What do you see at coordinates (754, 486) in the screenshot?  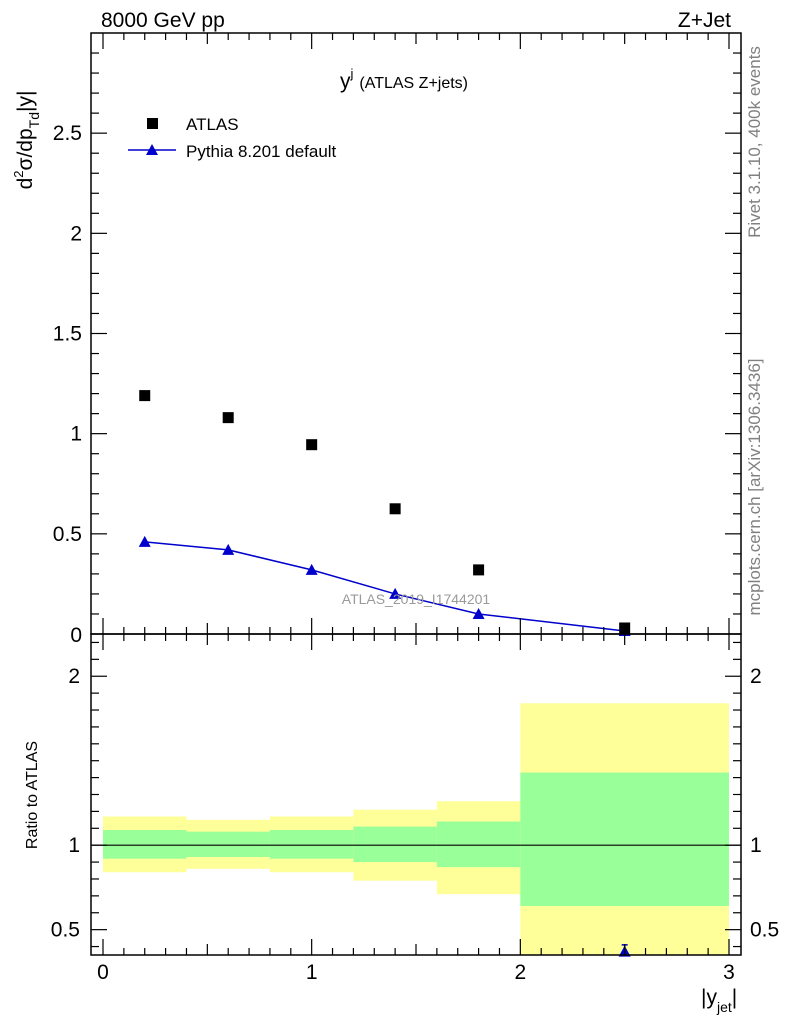 I see `mcplots-info: mcplots.cern.ch [arXiv:1306.3436]` at bounding box center [754, 486].